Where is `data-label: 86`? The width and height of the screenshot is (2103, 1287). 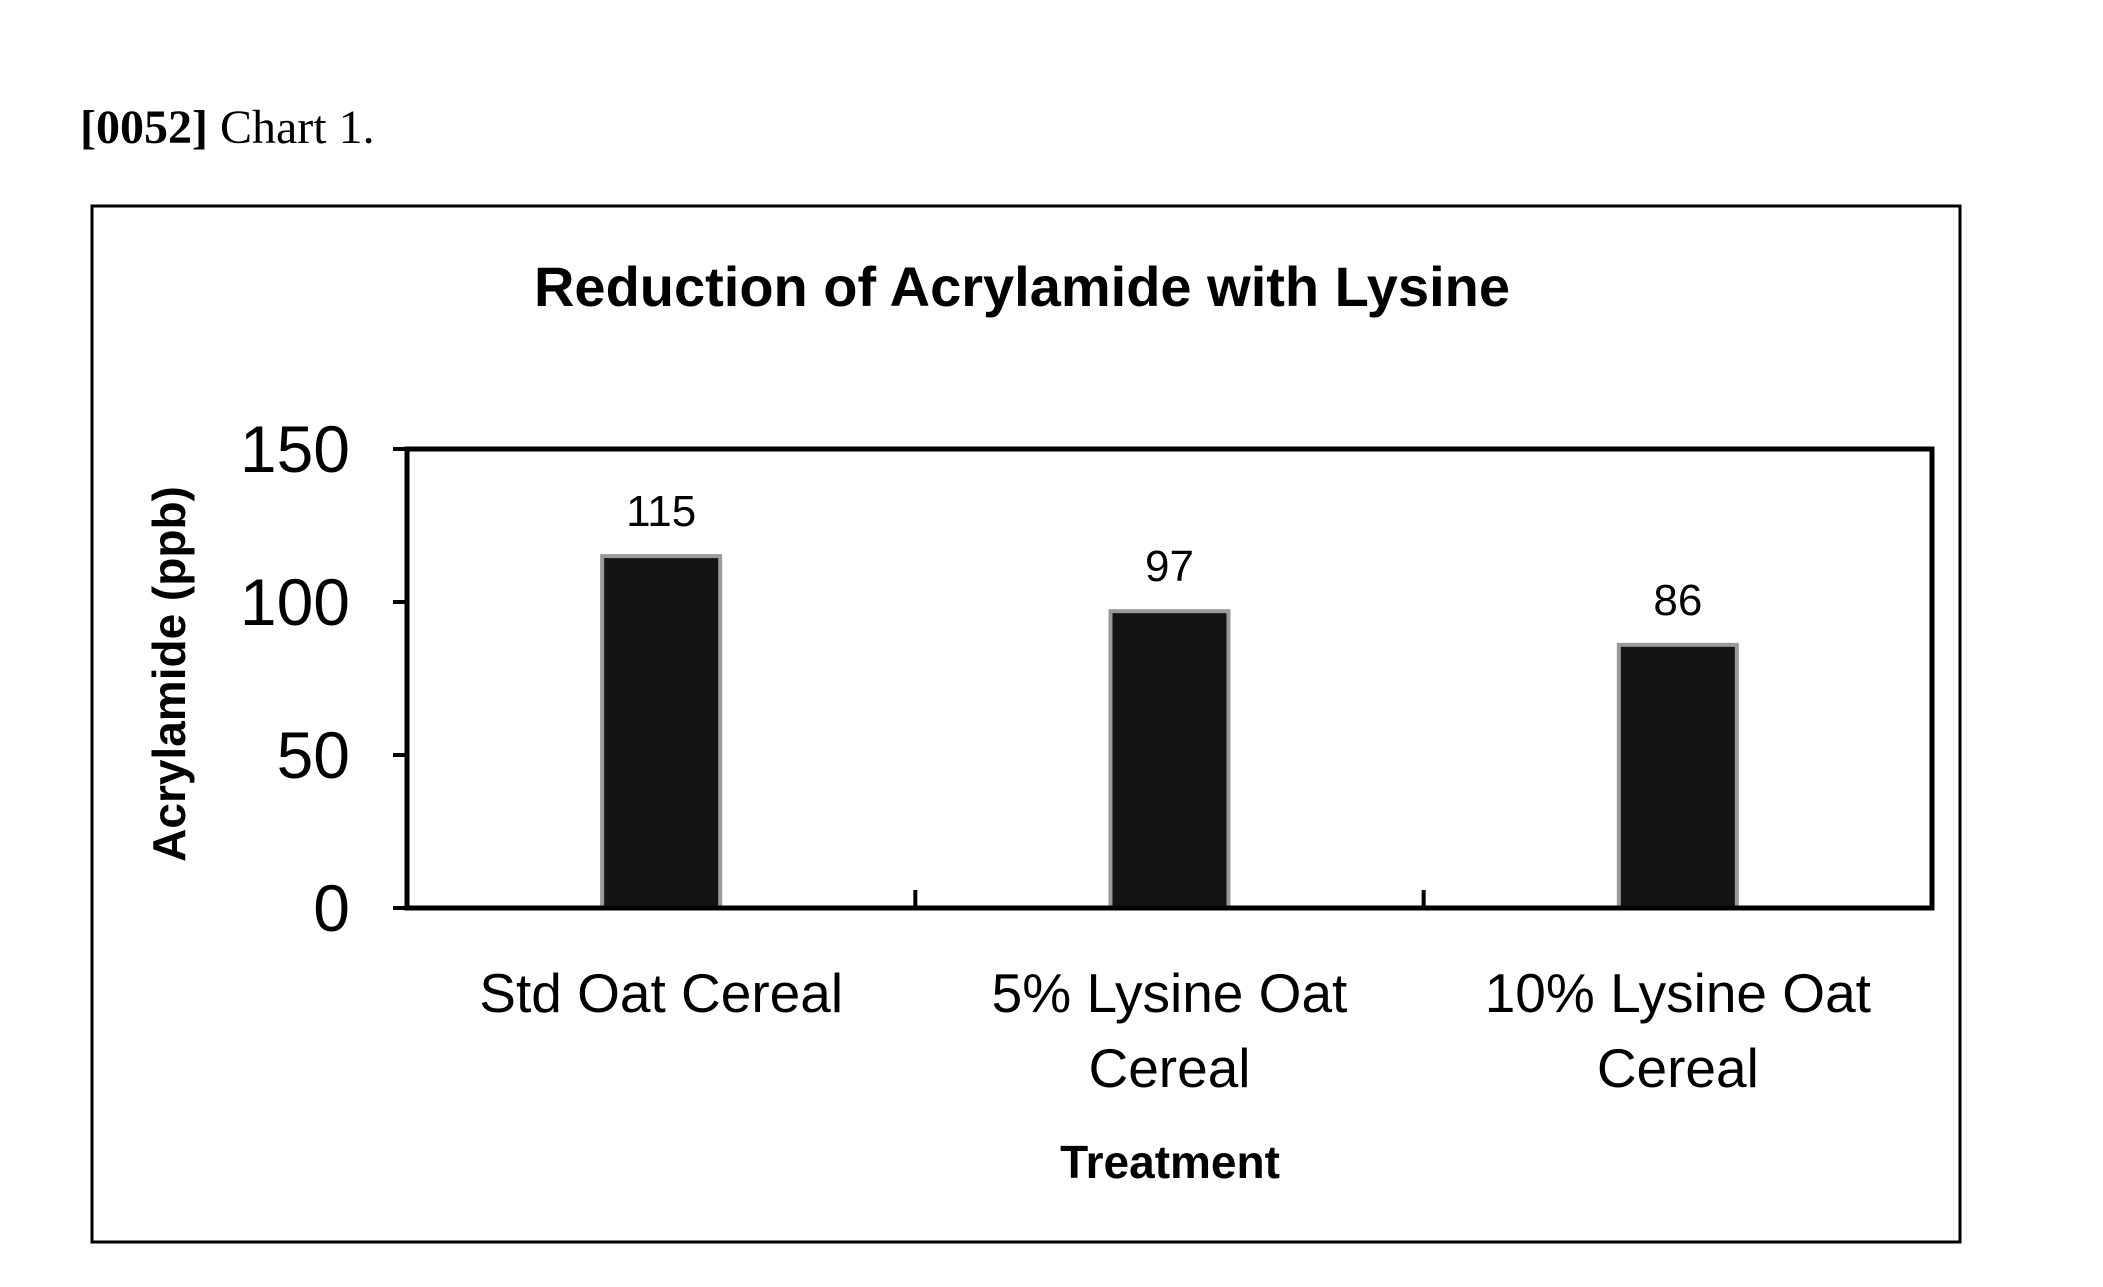 data-label: 86 is located at coordinates (1677, 600).